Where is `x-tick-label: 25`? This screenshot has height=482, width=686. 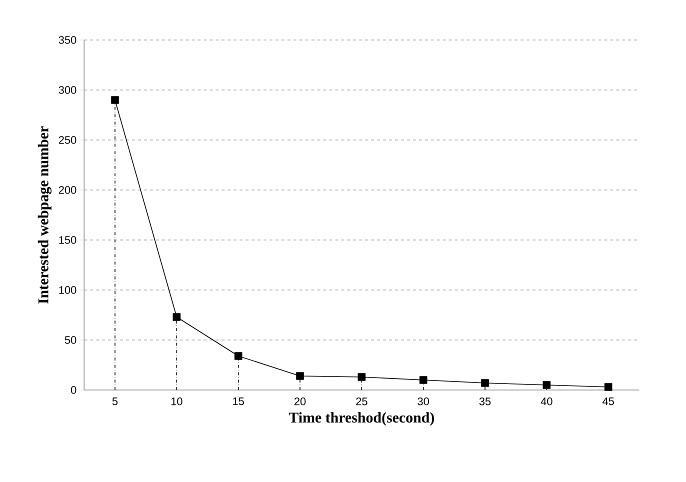
x-tick-label: 25 is located at coordinates (362, 402).